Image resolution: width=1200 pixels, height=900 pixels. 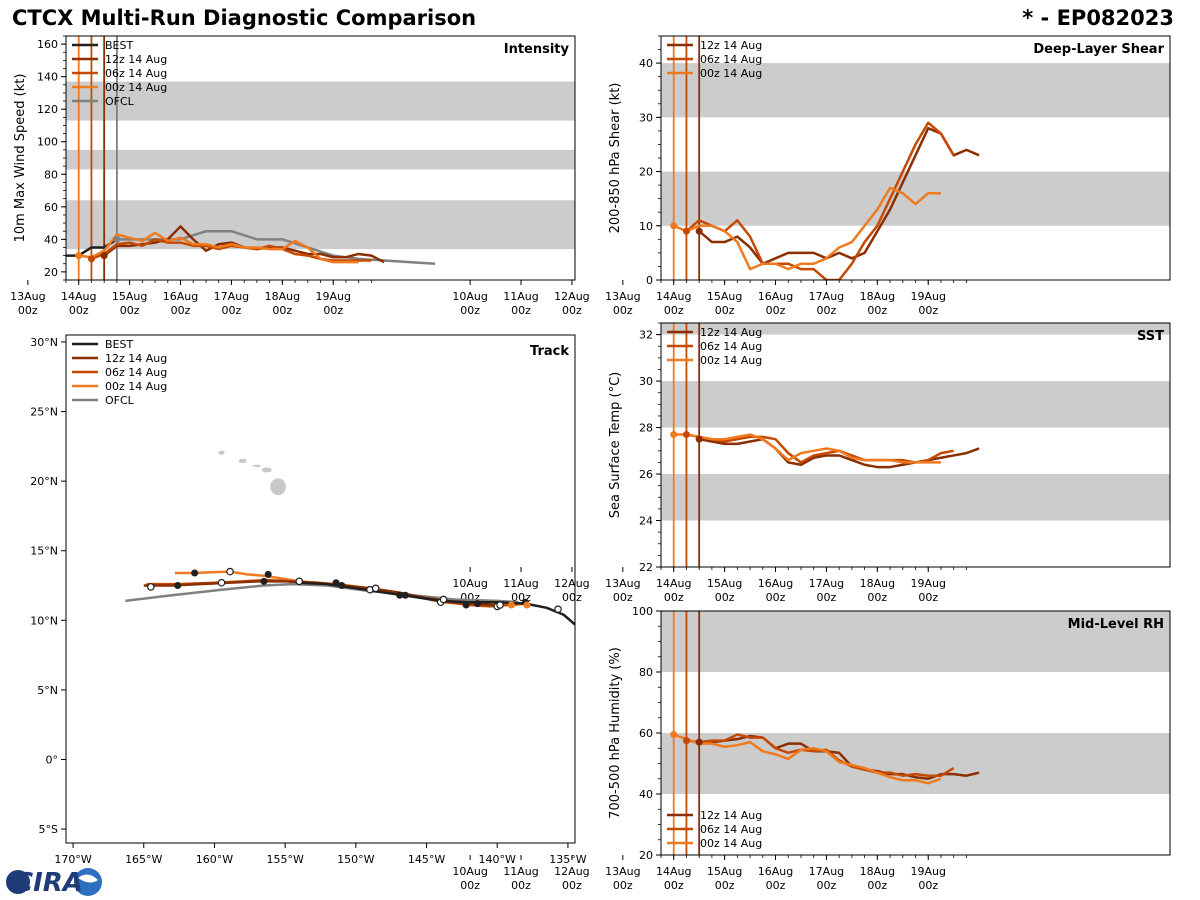 I want to click on storm-id: * - EP082023, so click(x=1098, y=18).